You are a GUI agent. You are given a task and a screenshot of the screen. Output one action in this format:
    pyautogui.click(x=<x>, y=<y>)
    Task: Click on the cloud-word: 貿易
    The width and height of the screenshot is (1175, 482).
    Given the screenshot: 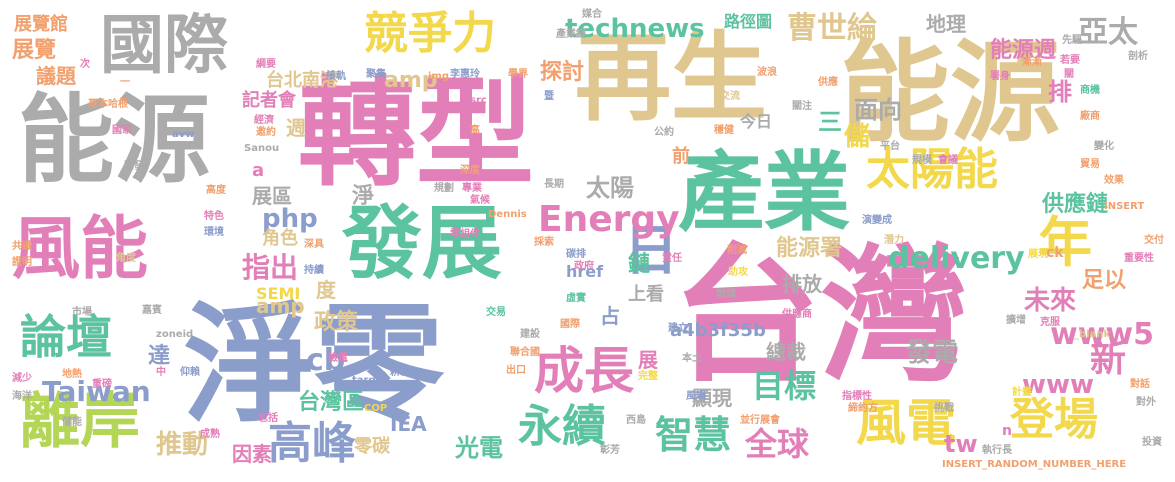 What is the action you would take?
    pyautogui.click(x=1090, y=164)
    